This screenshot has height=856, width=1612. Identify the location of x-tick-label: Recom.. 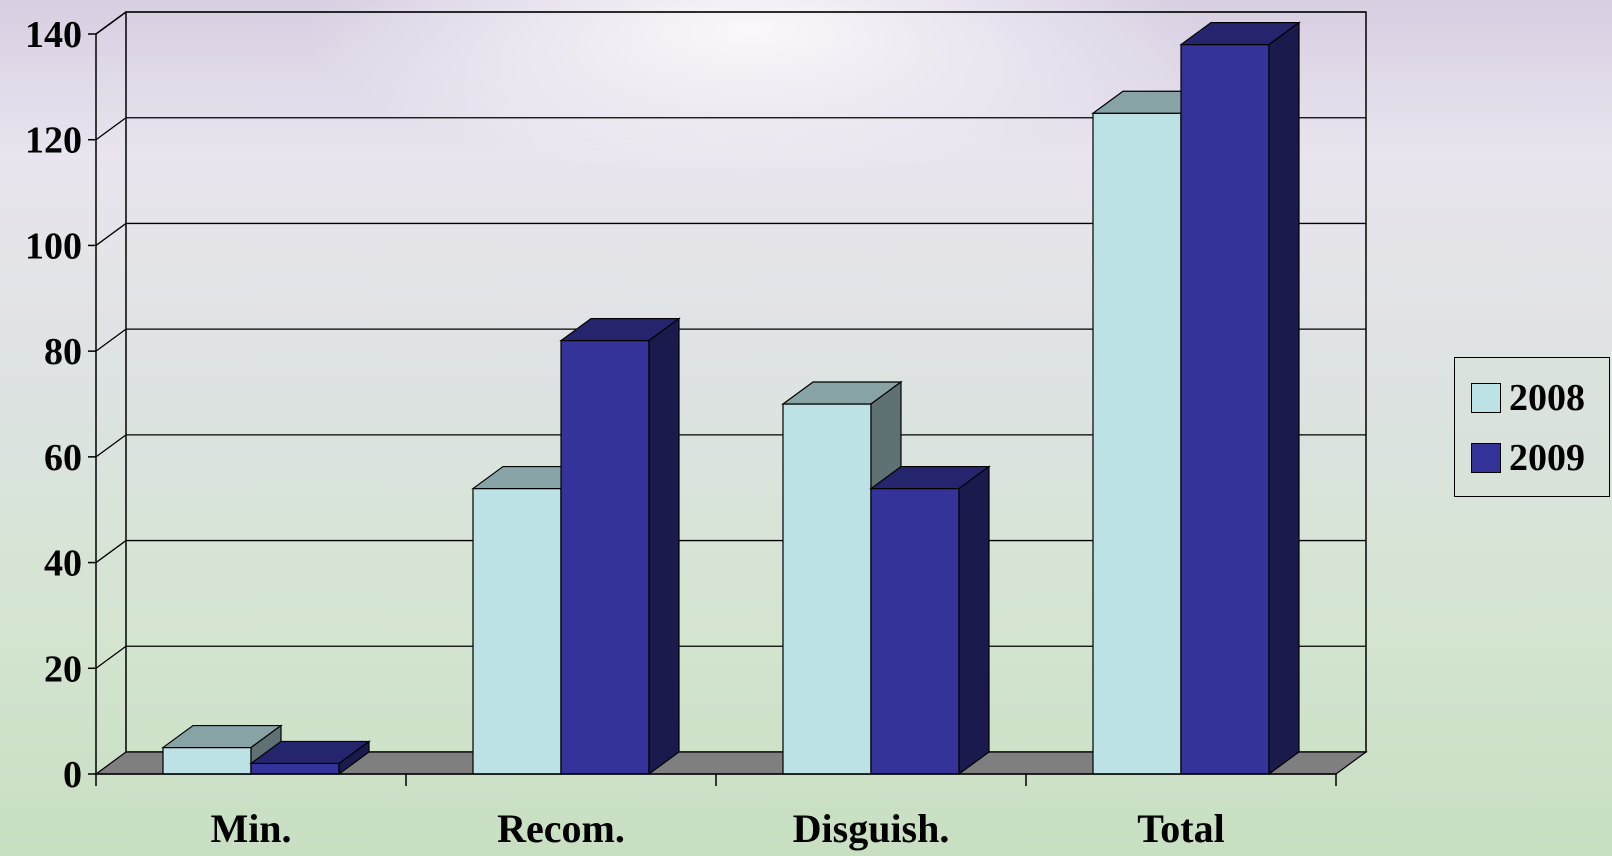
(561, 828).